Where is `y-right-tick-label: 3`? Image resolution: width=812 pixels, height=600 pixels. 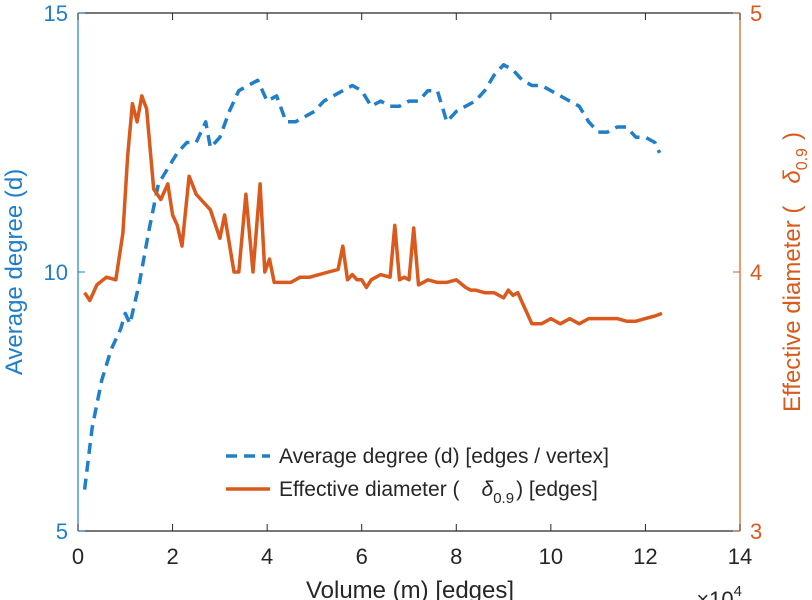 y-right-tick-label: 3 is located at coordinates (756, 531).